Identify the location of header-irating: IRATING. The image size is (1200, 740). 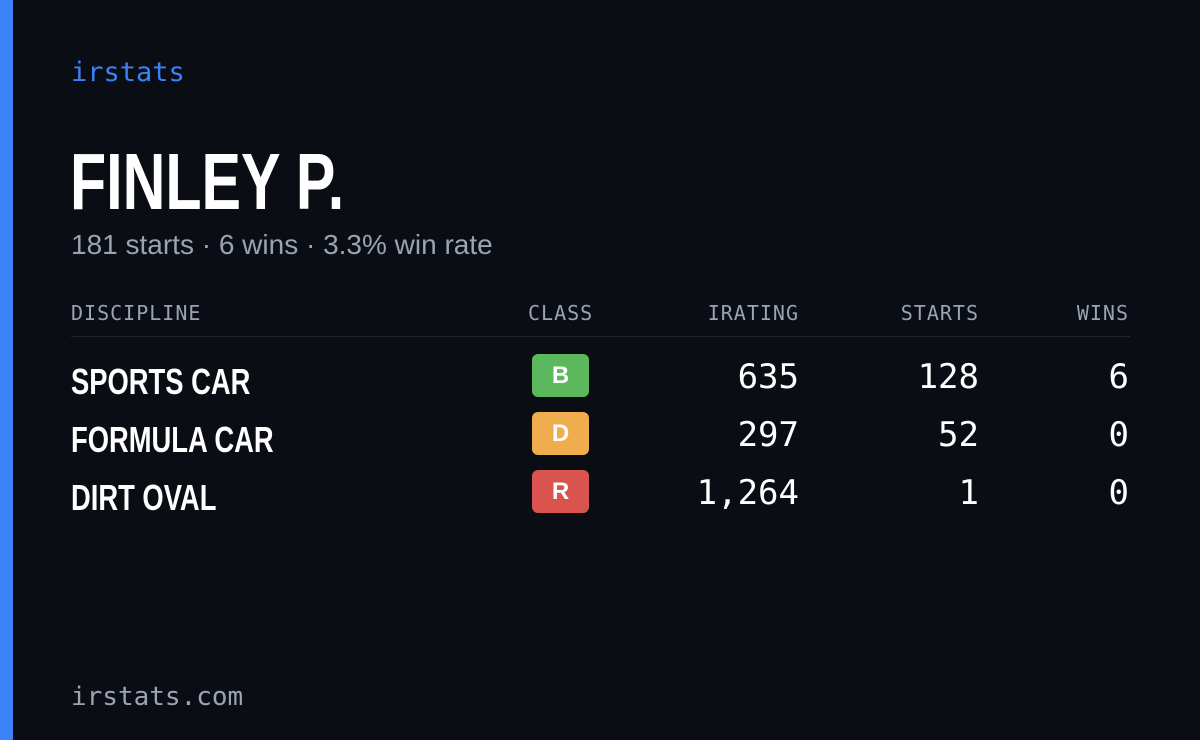
(753, 313).